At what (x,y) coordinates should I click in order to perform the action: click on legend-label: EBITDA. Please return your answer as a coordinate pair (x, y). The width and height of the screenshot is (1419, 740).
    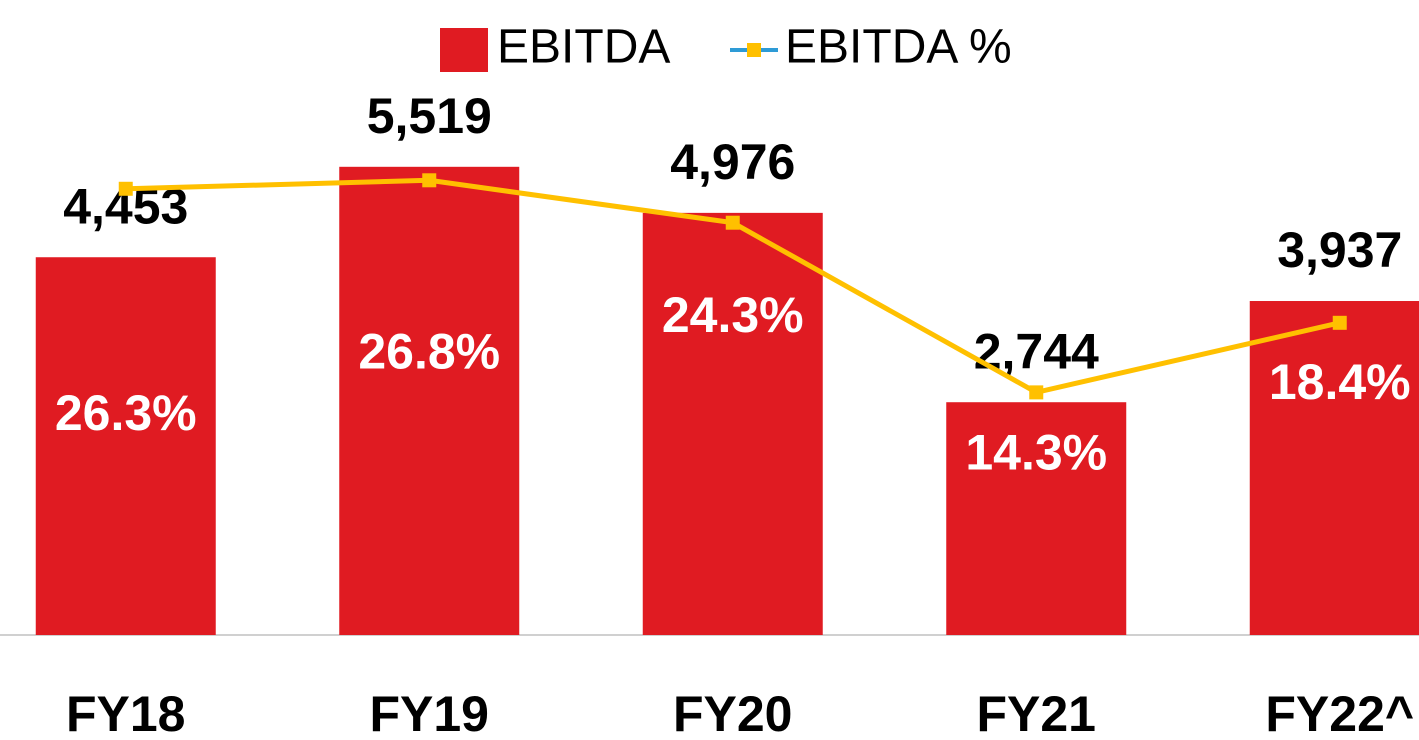
    Looking at the image, I should click on (583, 47).